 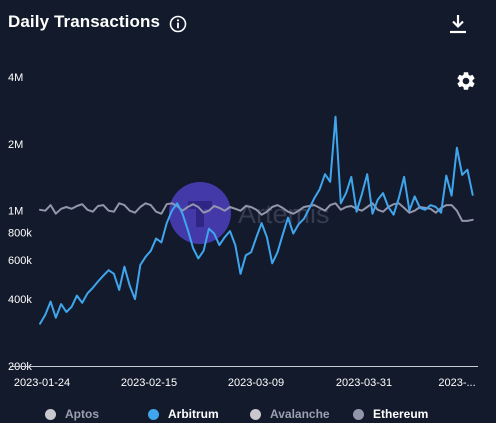 What do you see at coordinates (84, 21) in the screenshot?
I see `chart-title: Daily Transactions` at bounding box center [84, 21].